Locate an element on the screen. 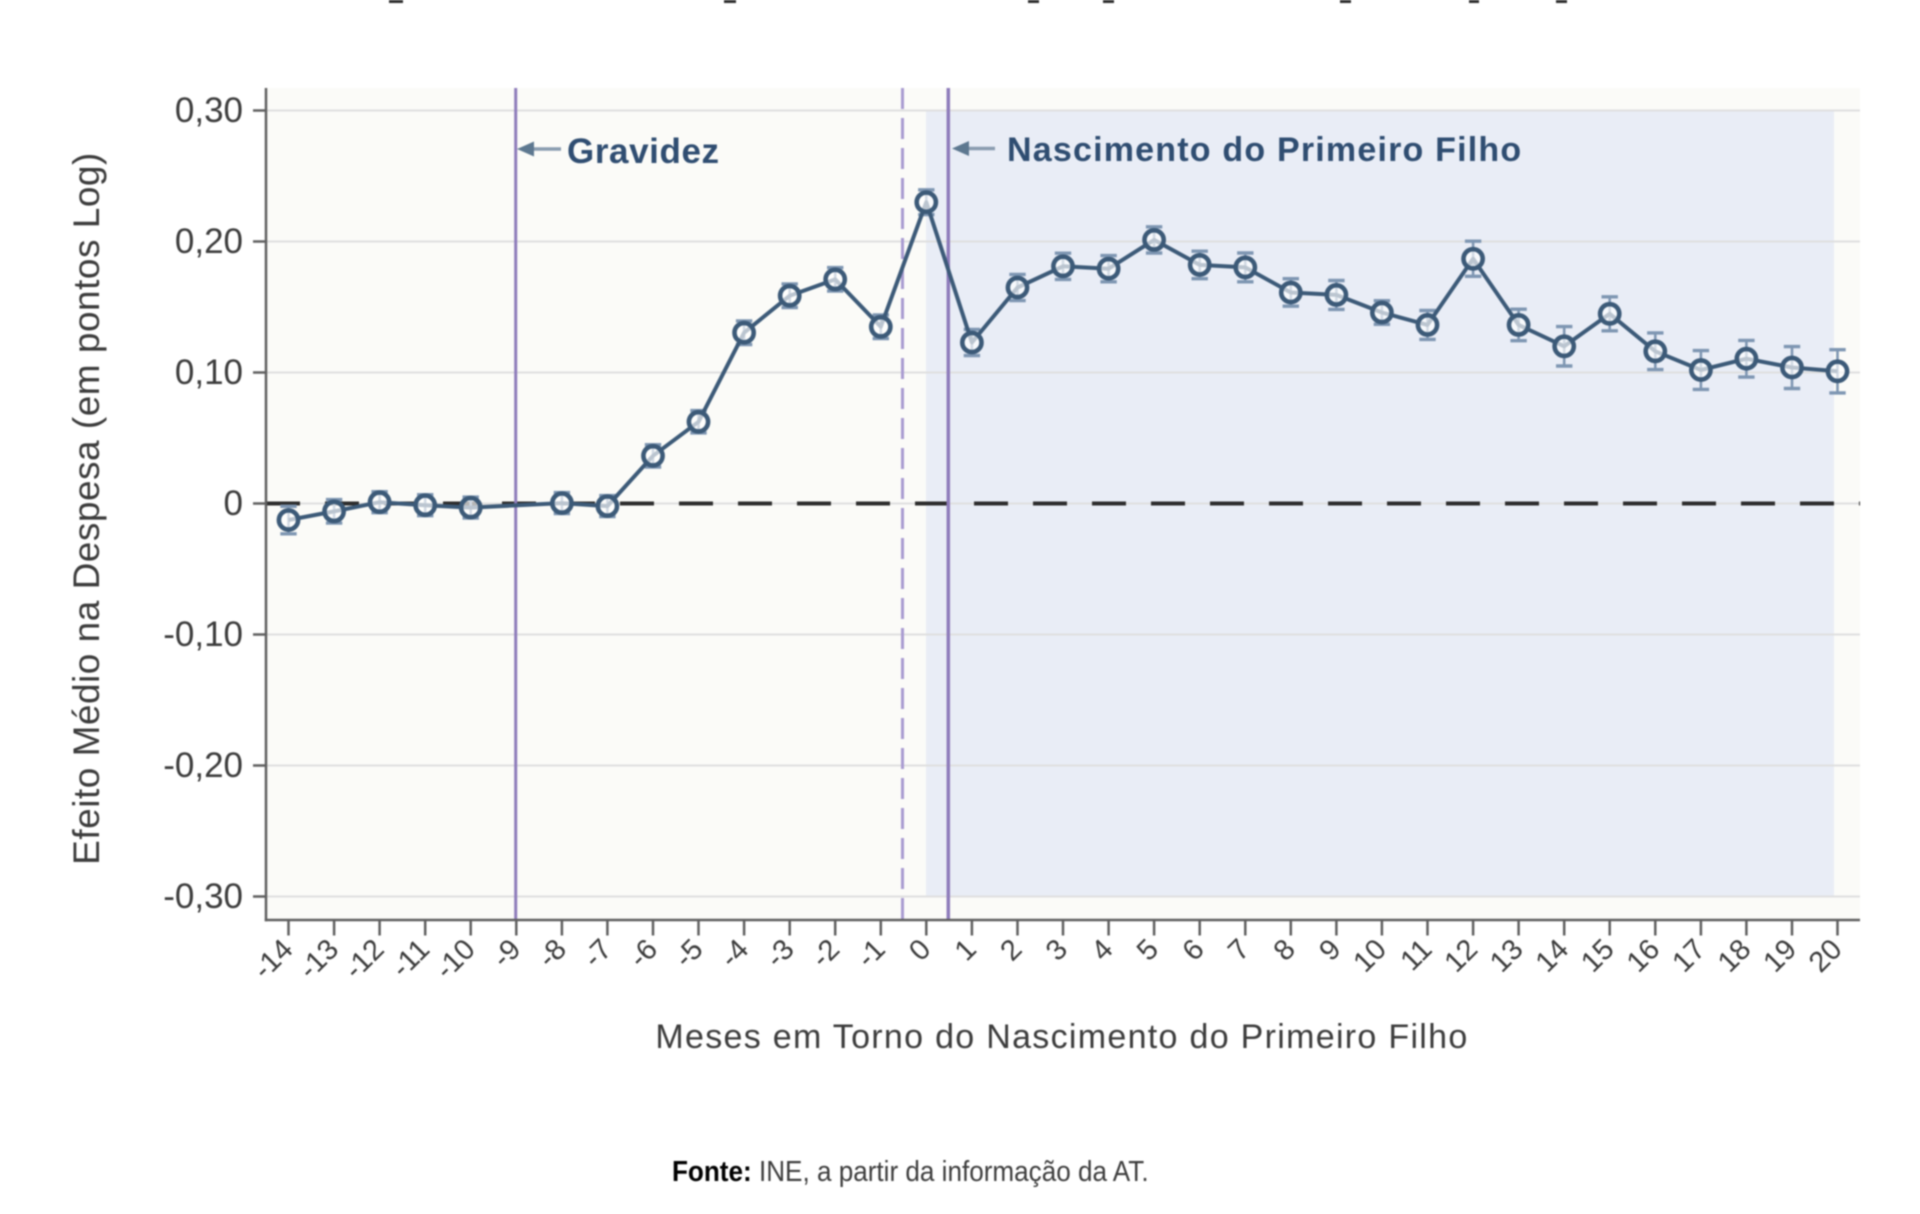 The image size is (1920, 1214). svg-text: -0,20 is located at coordinates (203, 765).